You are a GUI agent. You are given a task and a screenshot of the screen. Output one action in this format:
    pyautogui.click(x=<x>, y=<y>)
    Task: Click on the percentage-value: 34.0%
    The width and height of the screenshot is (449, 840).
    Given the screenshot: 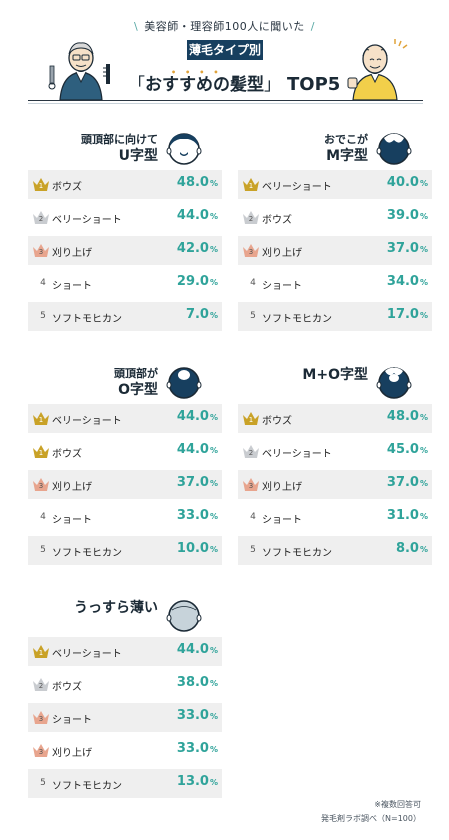 What is the action you would take?
    pyautogui.click(x=407, y=281)
    